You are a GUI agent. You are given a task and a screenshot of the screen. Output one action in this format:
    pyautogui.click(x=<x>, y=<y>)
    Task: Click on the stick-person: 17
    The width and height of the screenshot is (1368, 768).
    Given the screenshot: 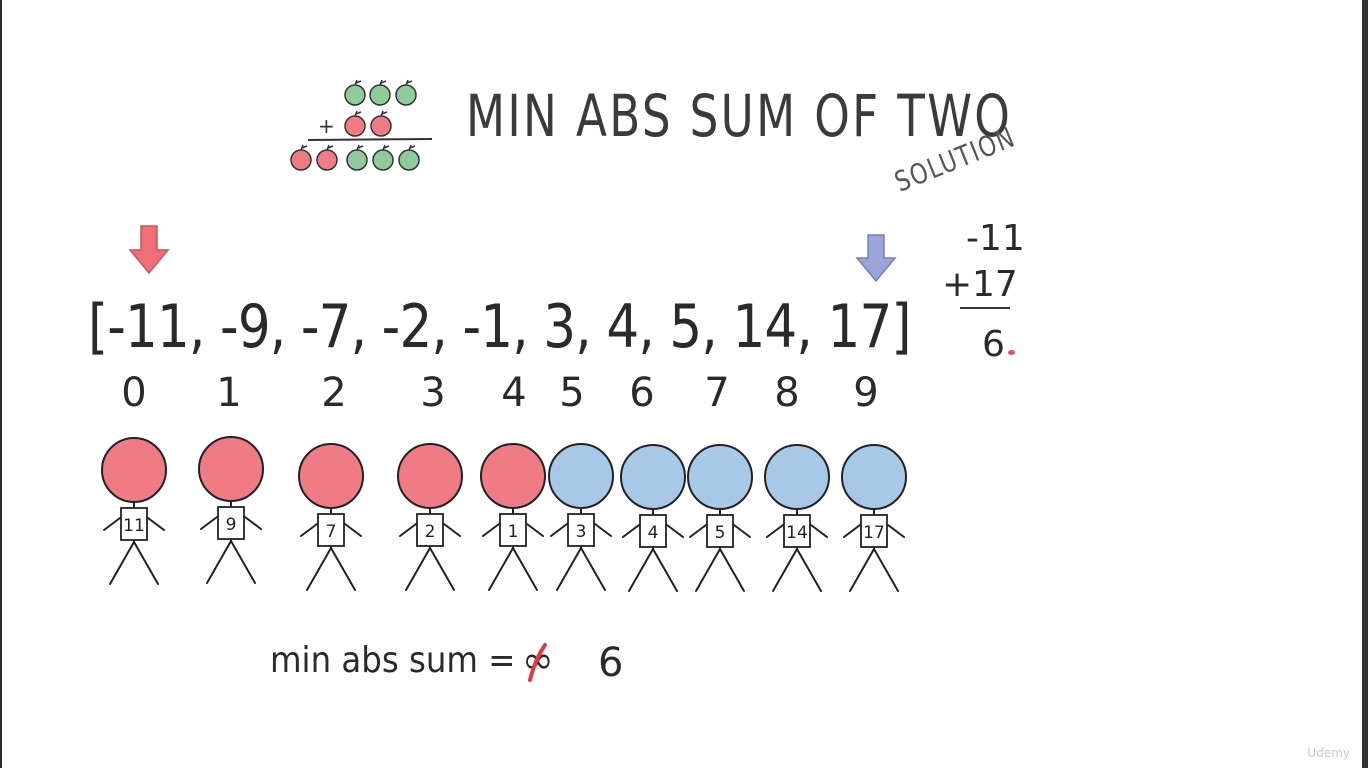 What is the action you would take?
    pyautogui.click(x=874, y=518)
    